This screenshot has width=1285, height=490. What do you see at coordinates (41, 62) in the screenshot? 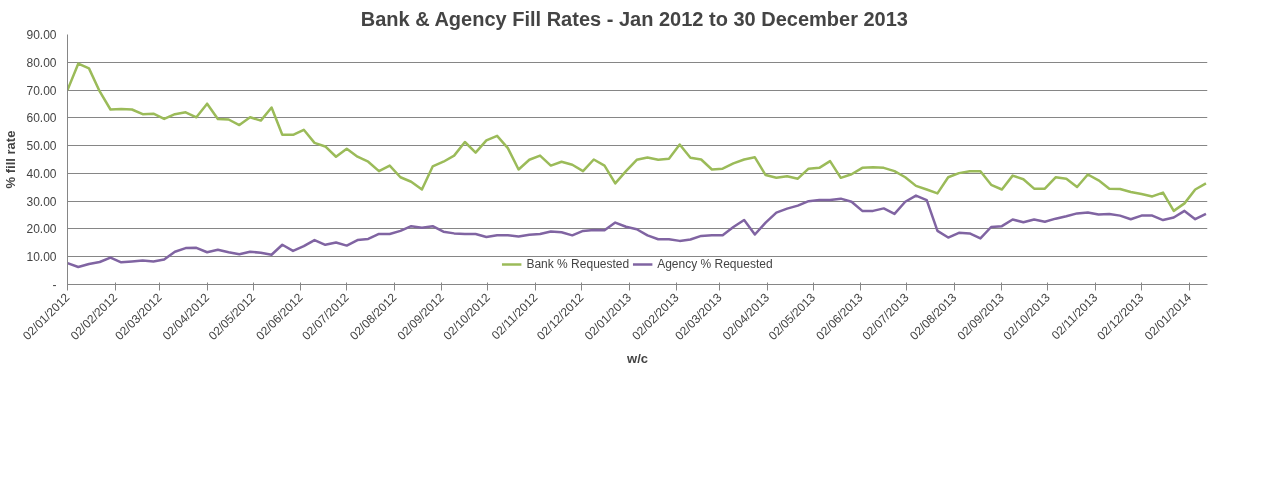
I see `y-tick-label: 80.00` at bounding box center [41, 62].